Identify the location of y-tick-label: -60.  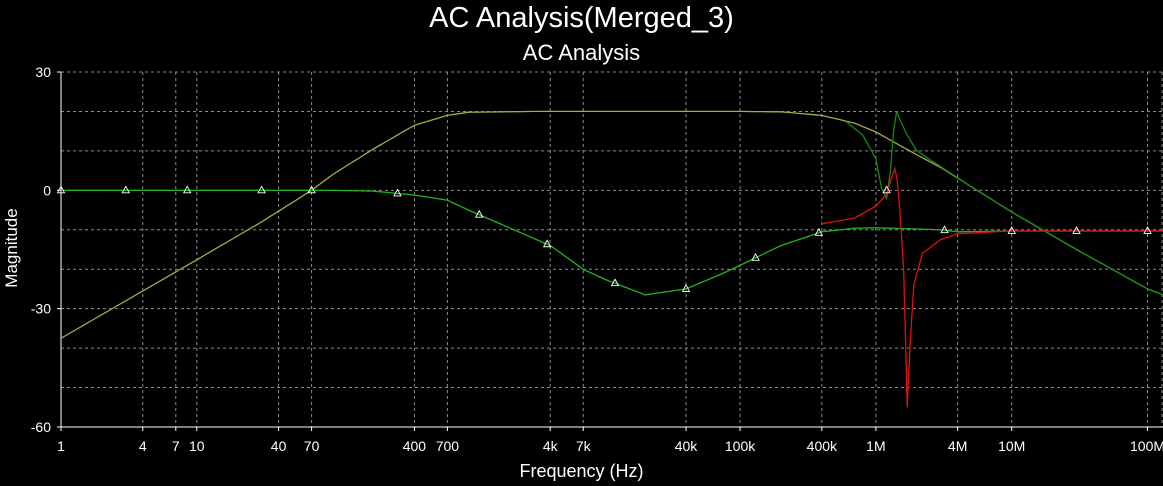
(41, 427).